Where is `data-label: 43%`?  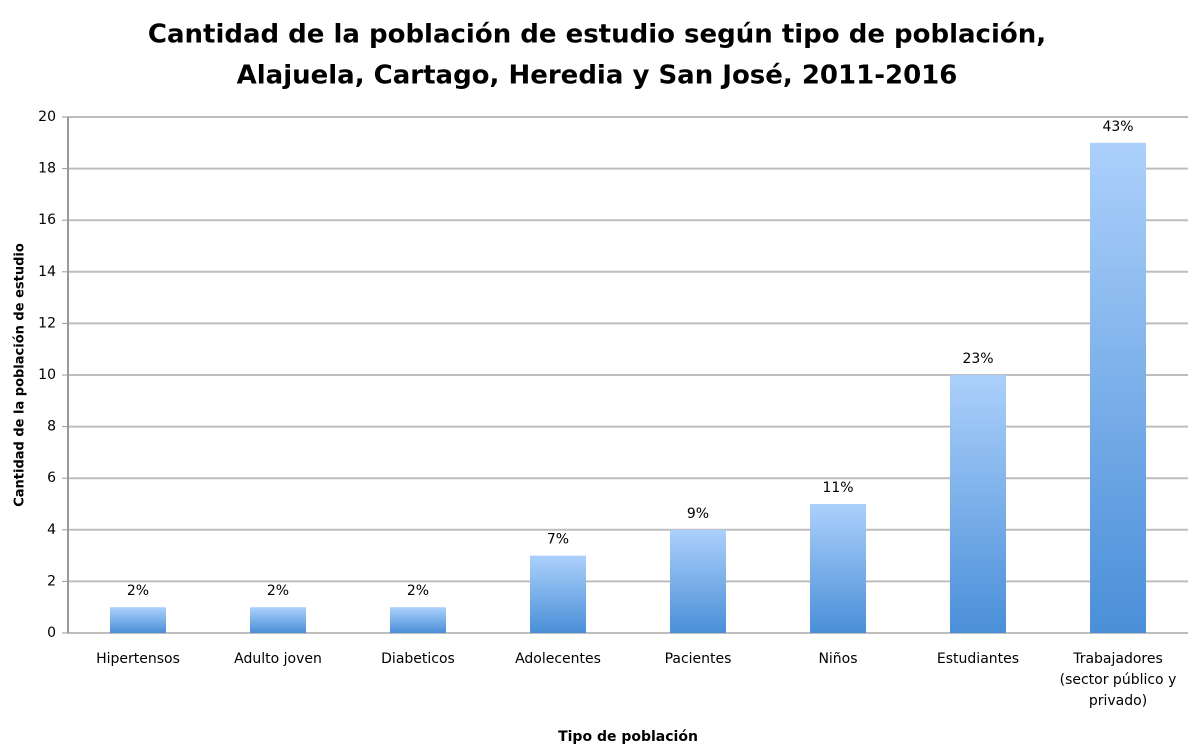 data-label: 43% is located at coordinates (1117, 127).